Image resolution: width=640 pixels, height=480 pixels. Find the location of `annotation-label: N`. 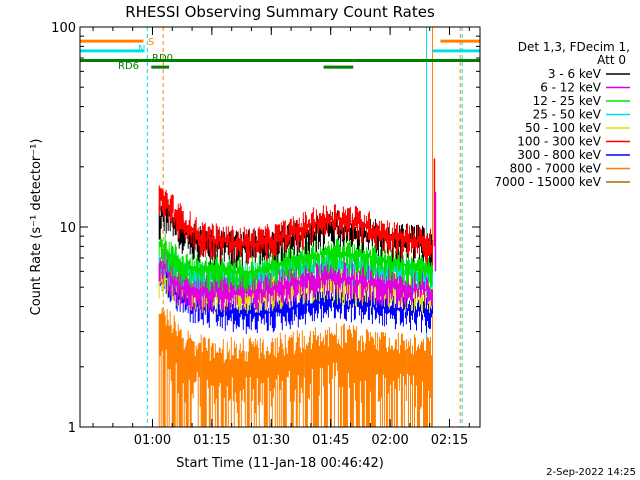

annotation-label: N is located at coordinates (141, 49).